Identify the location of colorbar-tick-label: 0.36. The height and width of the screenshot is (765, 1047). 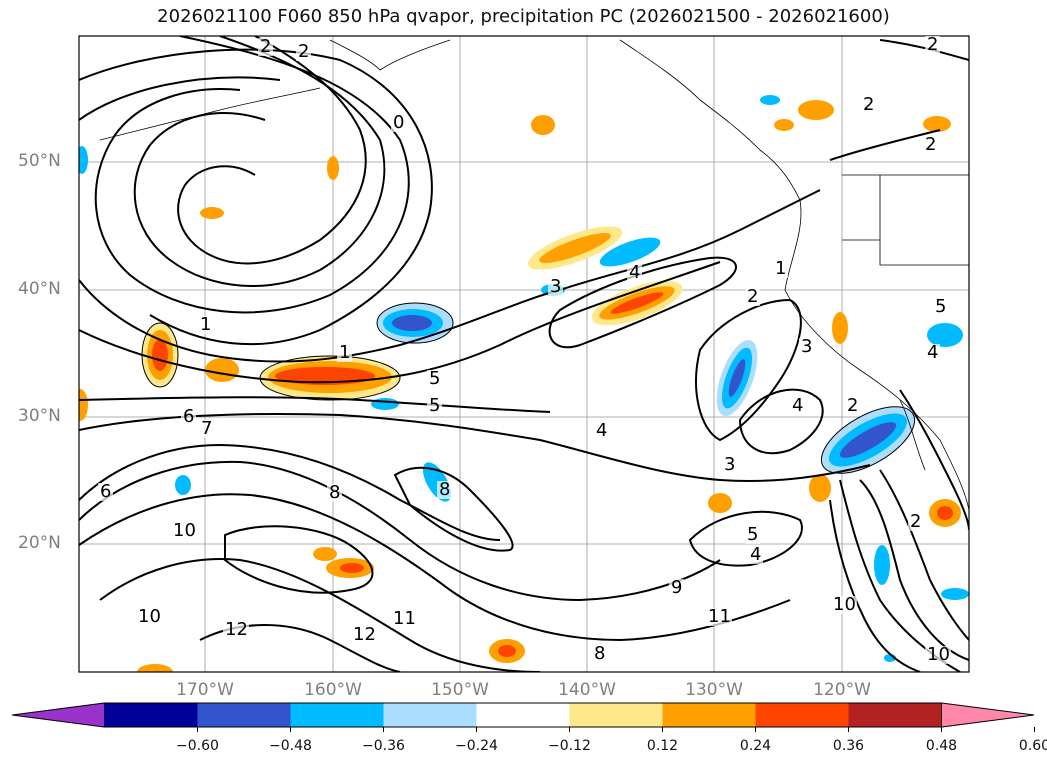
(848, 746).